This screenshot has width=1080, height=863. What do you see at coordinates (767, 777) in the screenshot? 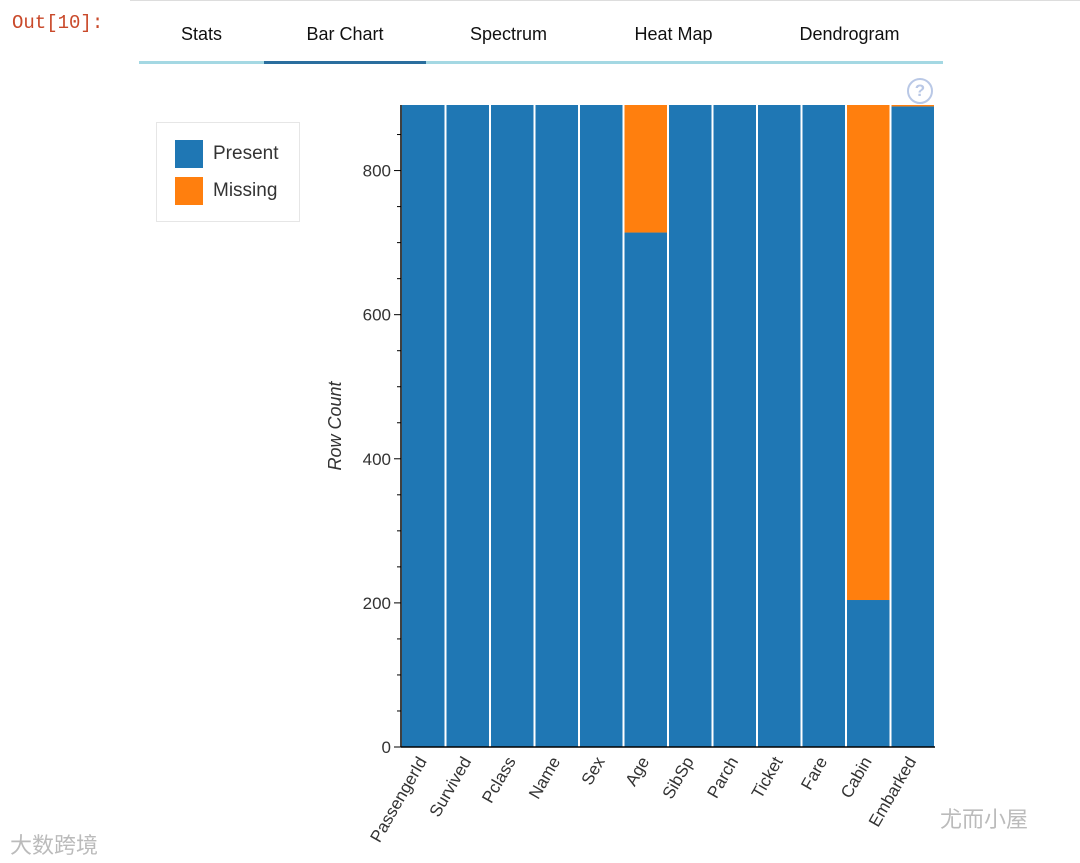
I see `x-tick-label: Ticket` at bounding box center [767, 777].